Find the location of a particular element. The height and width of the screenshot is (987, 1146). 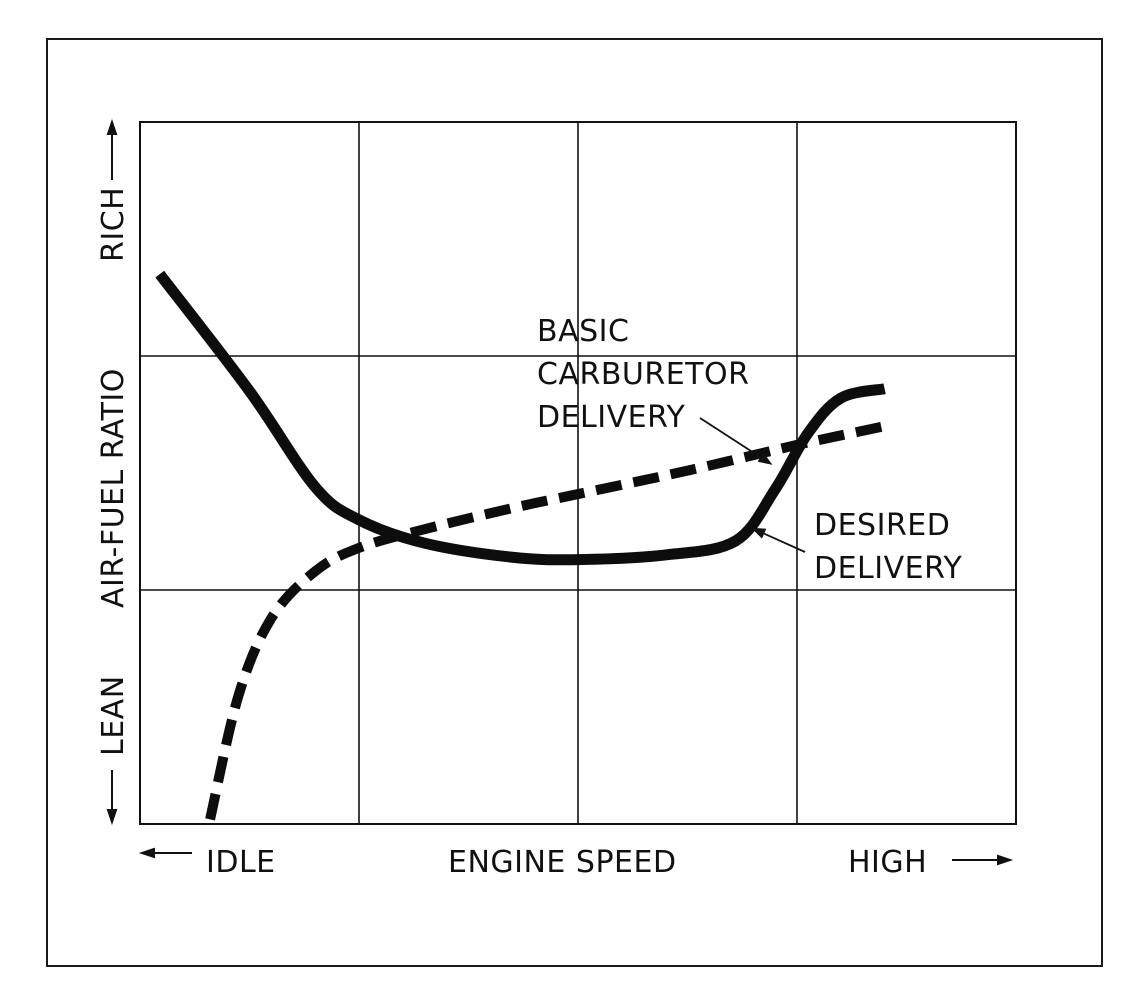

annotation-desired-leader is located at coordinates (778, 540).